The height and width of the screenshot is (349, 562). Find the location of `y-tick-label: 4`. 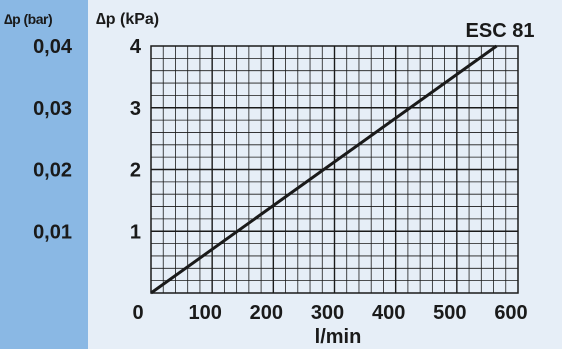

y-tick-label: 4 is located at coordinates (136, 47).